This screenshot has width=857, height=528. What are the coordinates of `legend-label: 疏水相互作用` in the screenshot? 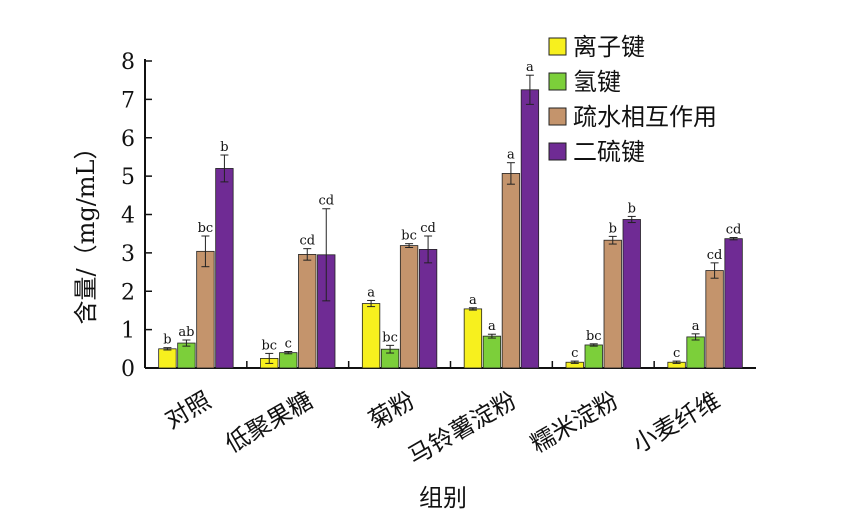 It's located at (645, 117).